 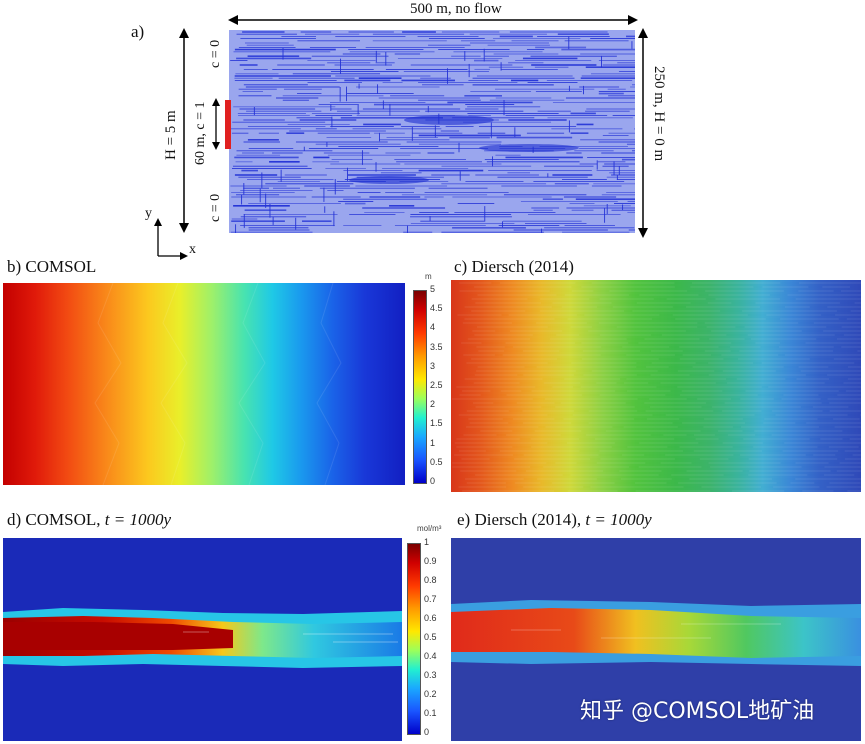 I want to click on panel-c-label: c) Diersch (2014), so click(x=514, y=266).